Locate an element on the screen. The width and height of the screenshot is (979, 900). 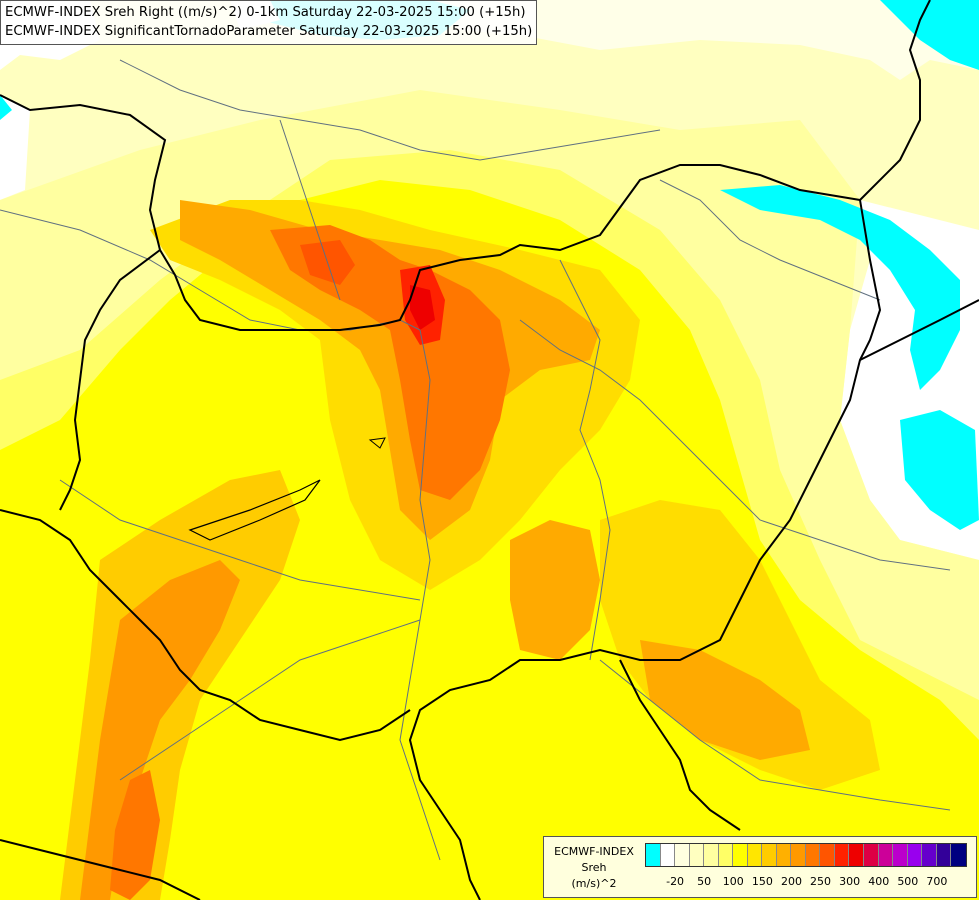
legend-tick-label: 150 is located at coordinates (762, 881).